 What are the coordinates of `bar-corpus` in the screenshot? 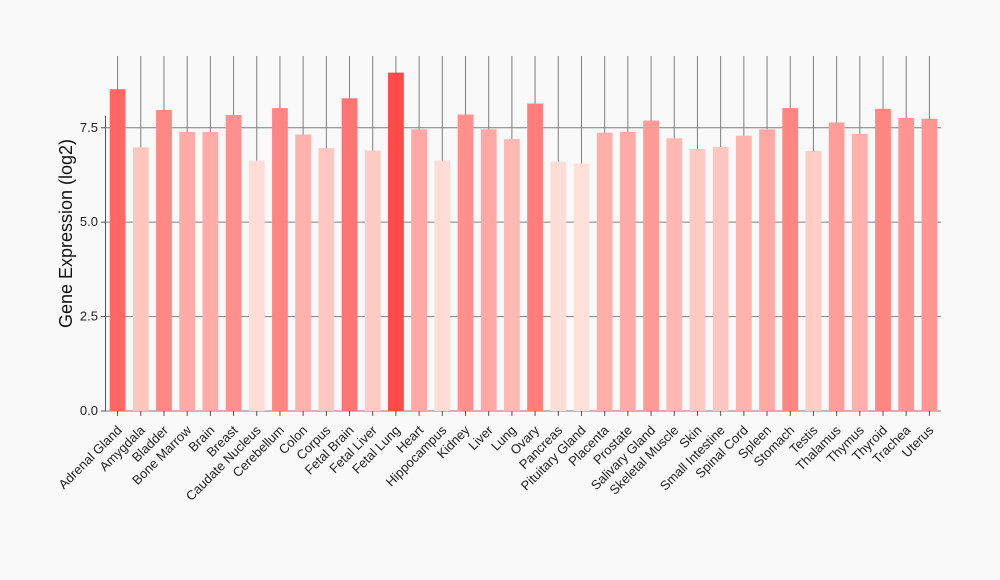 It's located at (326, 280).